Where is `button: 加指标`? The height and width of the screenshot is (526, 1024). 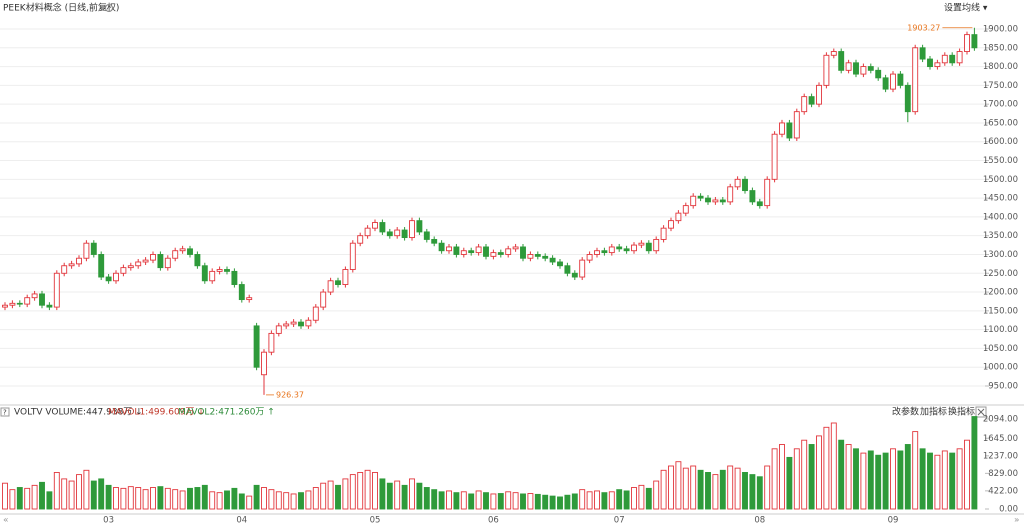 button: 加指标 is located at coordinates (933, 412).